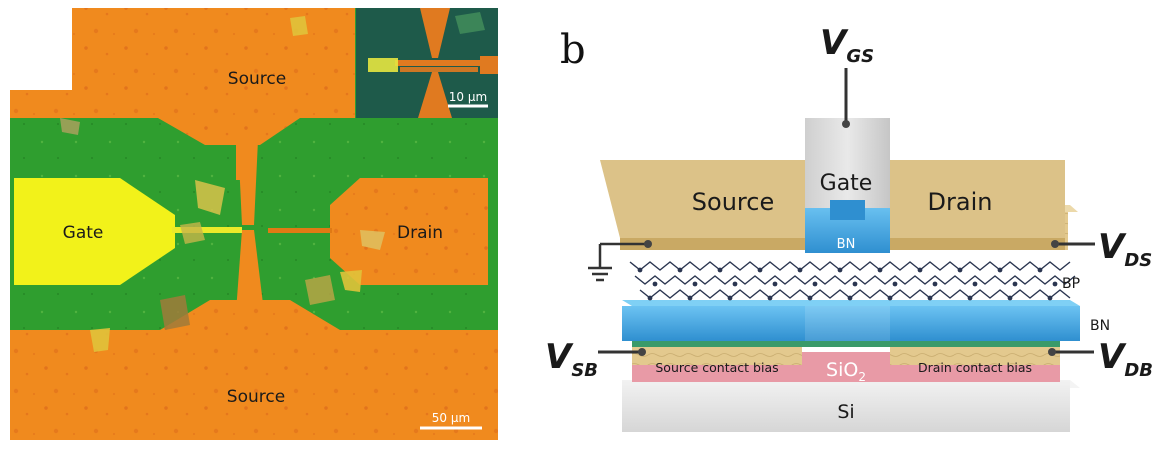  I want to click on label-bp: BP, so click(1071, 284).